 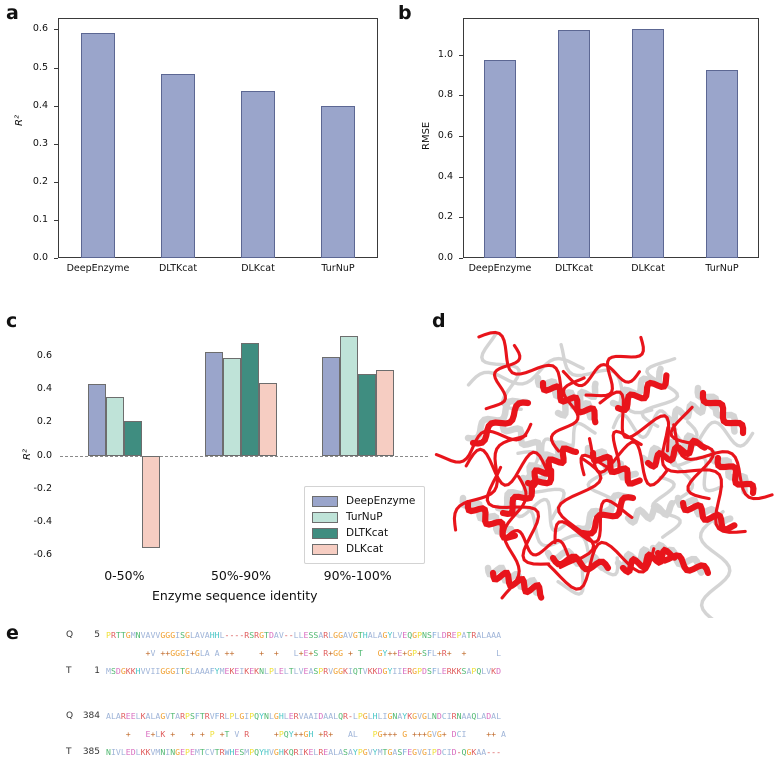 I want to click on legend-swatch, so click(x=325, y=501).